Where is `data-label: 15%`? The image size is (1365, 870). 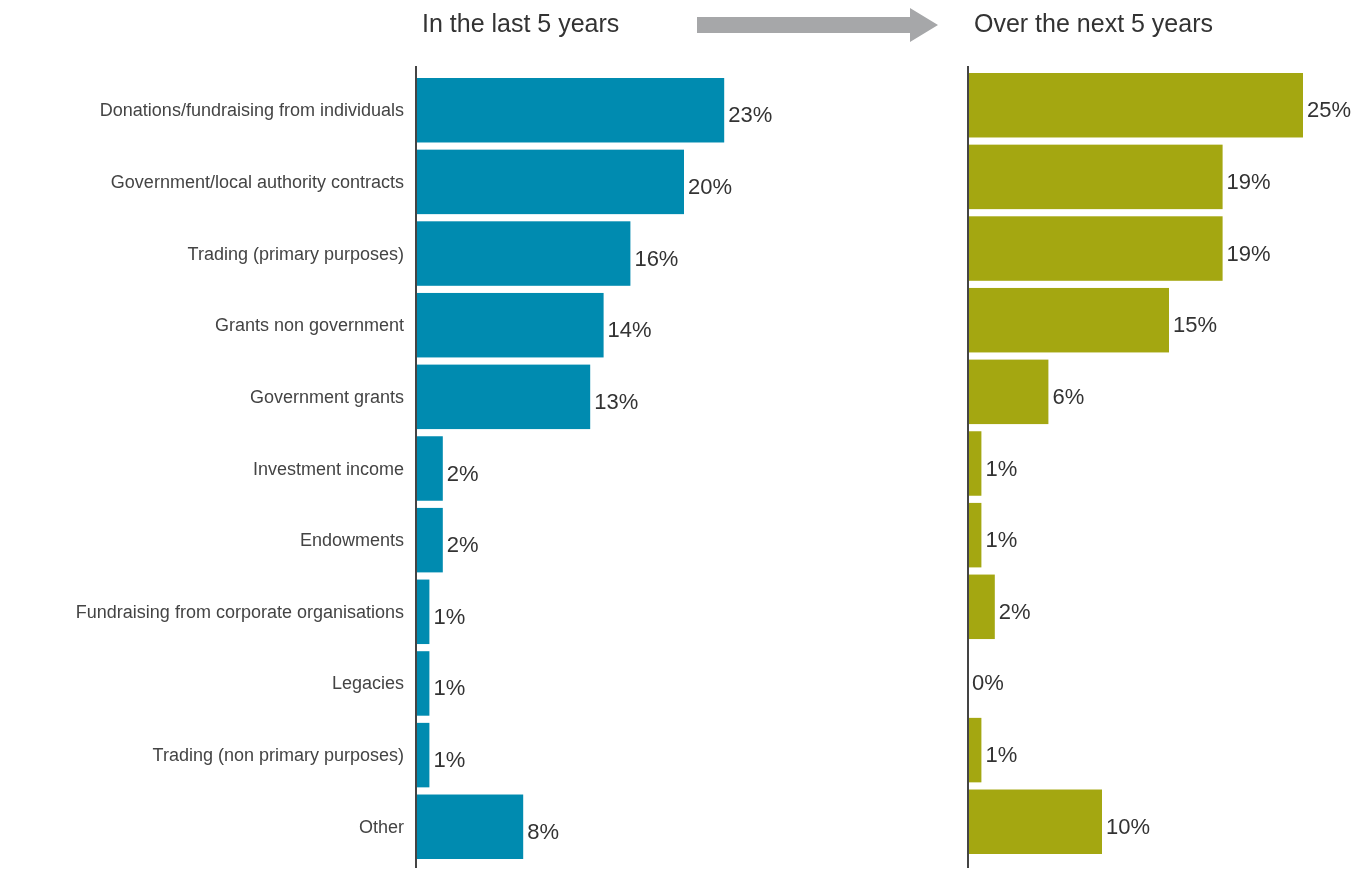
data-label: 15% is located at coordinates (1195, 325).